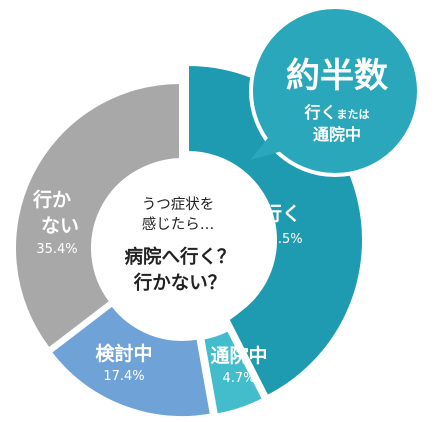 The height and width of the screenshot is (422, 434). Describe the element at coordinates (51, 199) in the screenshot. I see `slice-label-ikanai-line1: 行か` at that location.